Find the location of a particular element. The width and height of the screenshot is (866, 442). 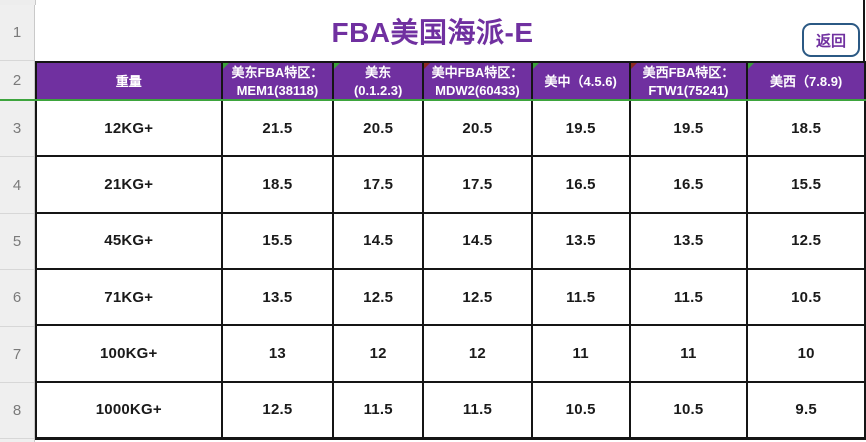

row-number-7: 7 is located at coordinates (17, 355).